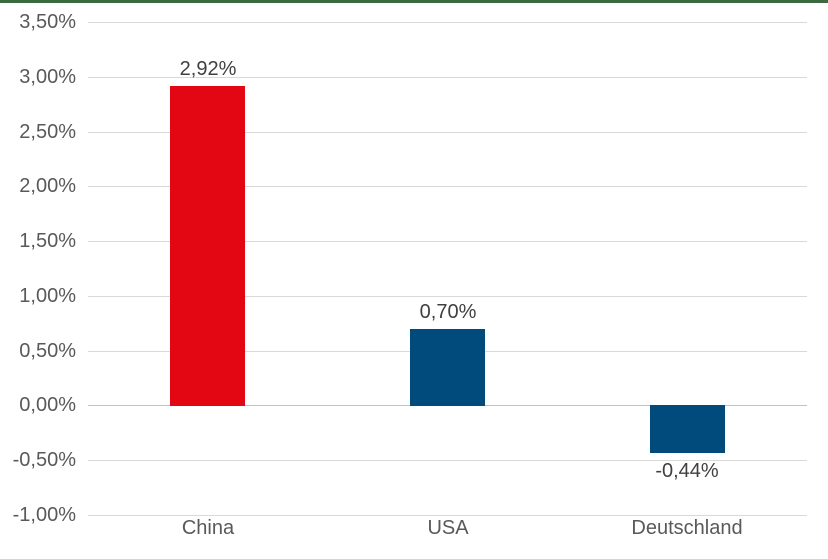 The width and height of the screenshot is (828, 559). What do you see at coordinates (44, 515) in the screenshot?
I see `y-axis-tick-label: -1,00%` at bounding box center [44, 515].